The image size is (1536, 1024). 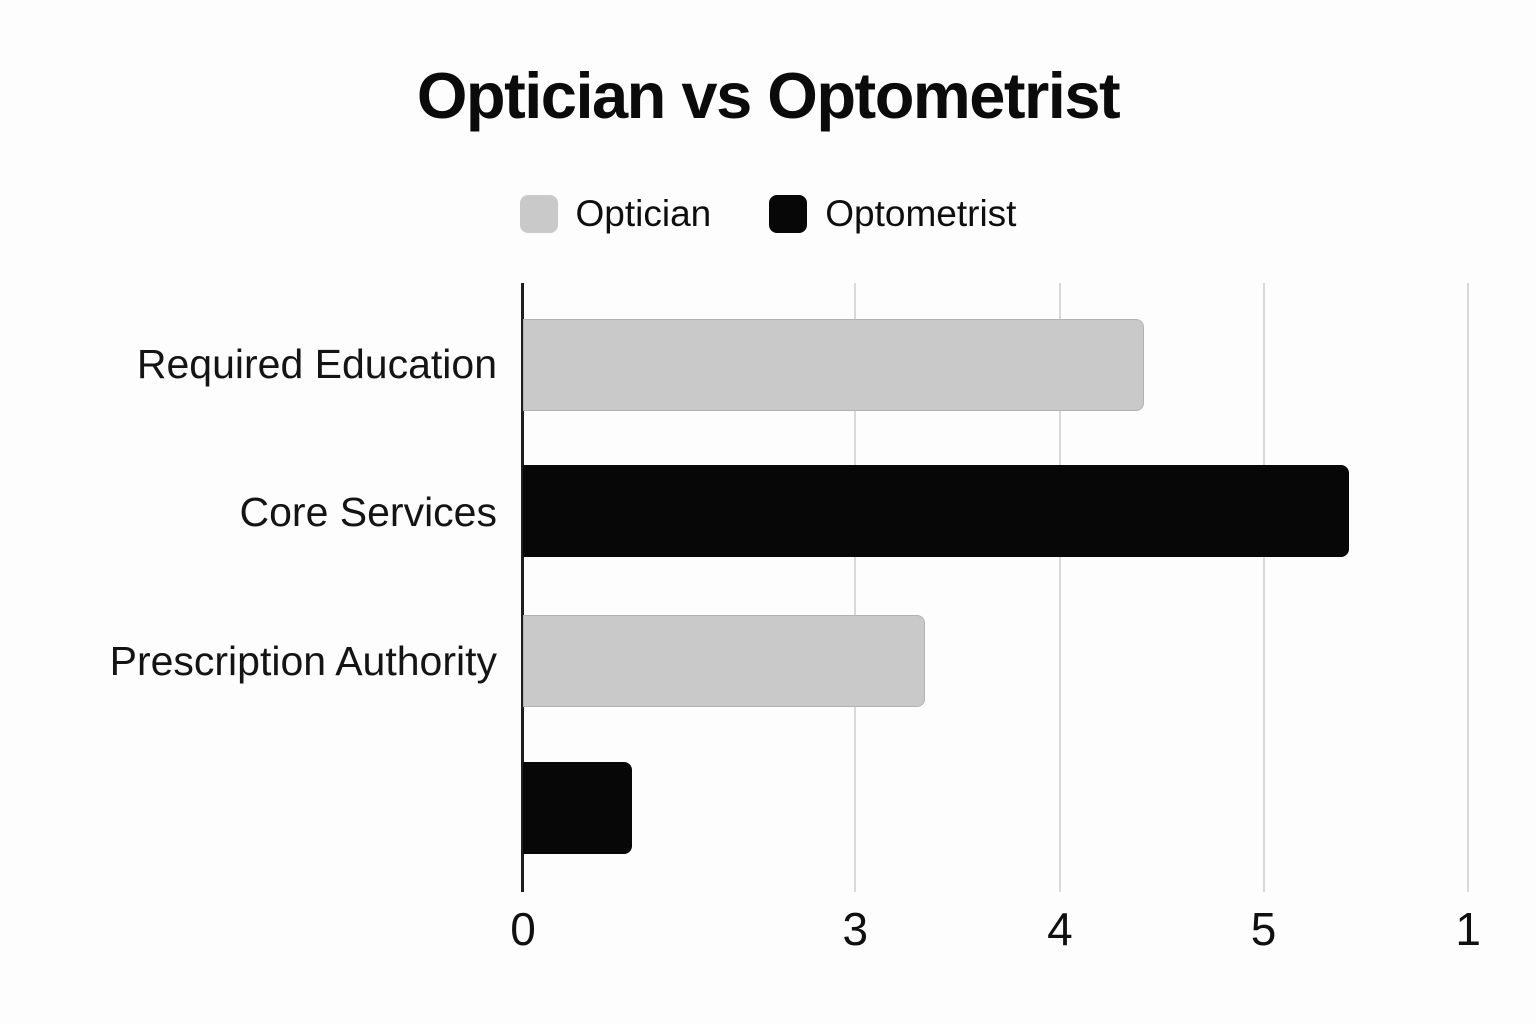 I want to click on category-label-required-education: Required Education, so click(x=316, y=364).